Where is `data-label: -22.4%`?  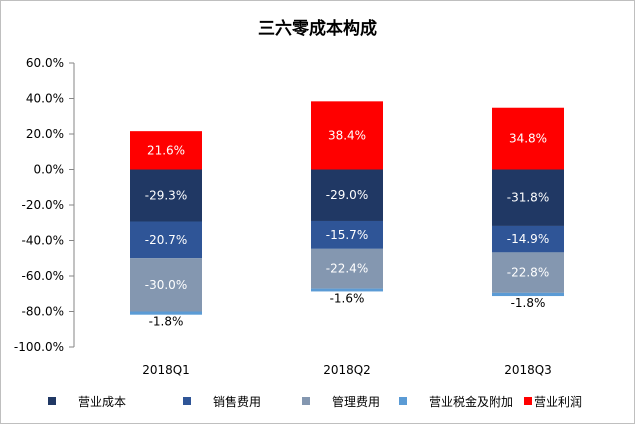
data-label: -22.4% is located at coordinates (347, 269).